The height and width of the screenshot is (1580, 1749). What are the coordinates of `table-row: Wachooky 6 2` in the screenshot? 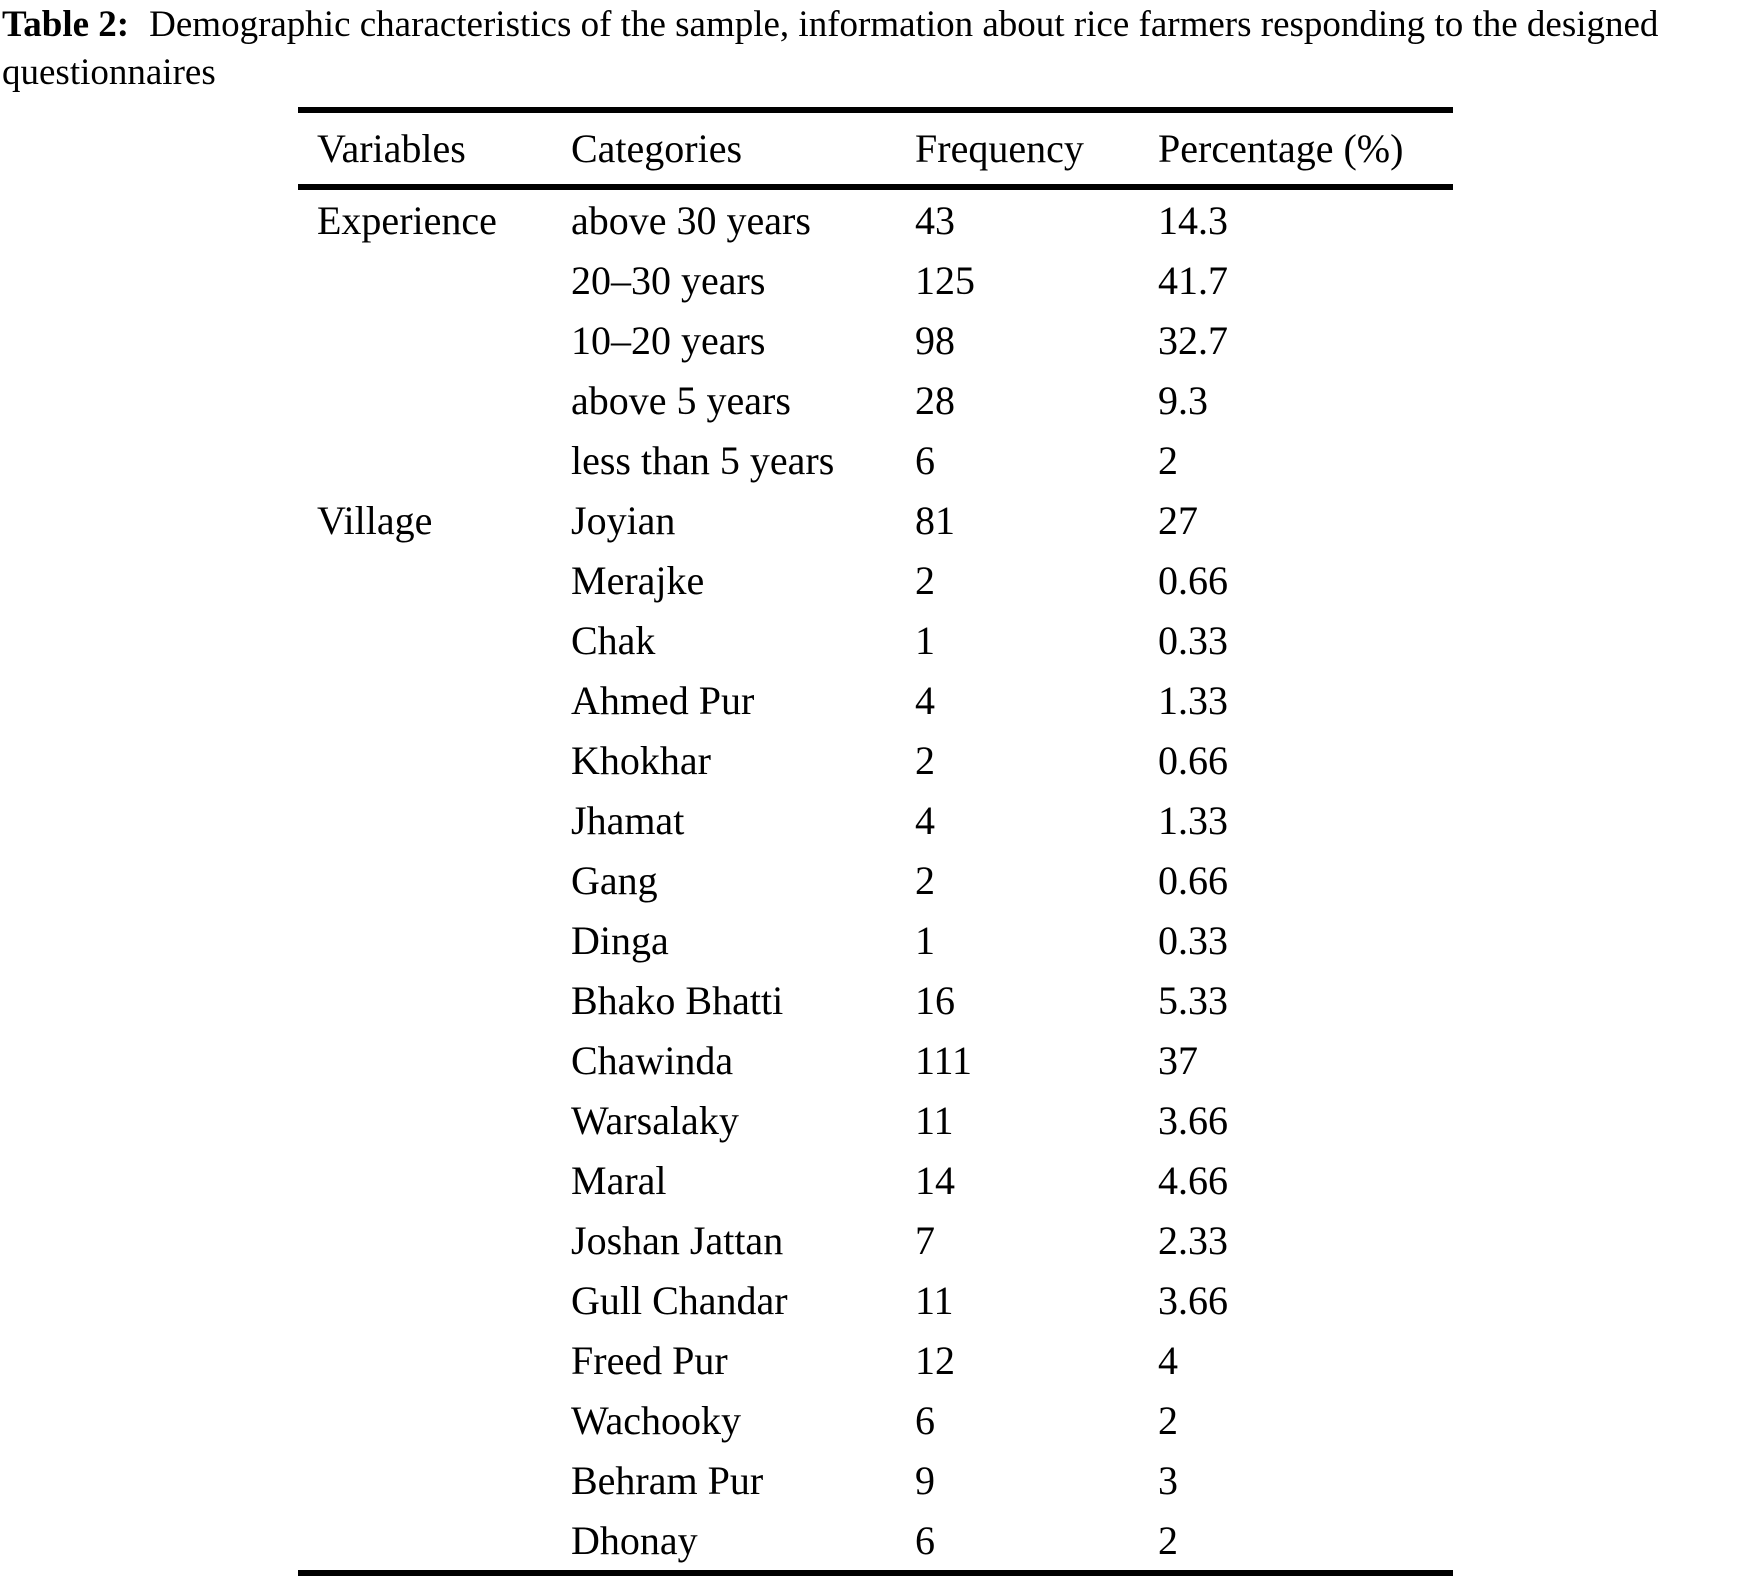 It's located at (875, 1420).